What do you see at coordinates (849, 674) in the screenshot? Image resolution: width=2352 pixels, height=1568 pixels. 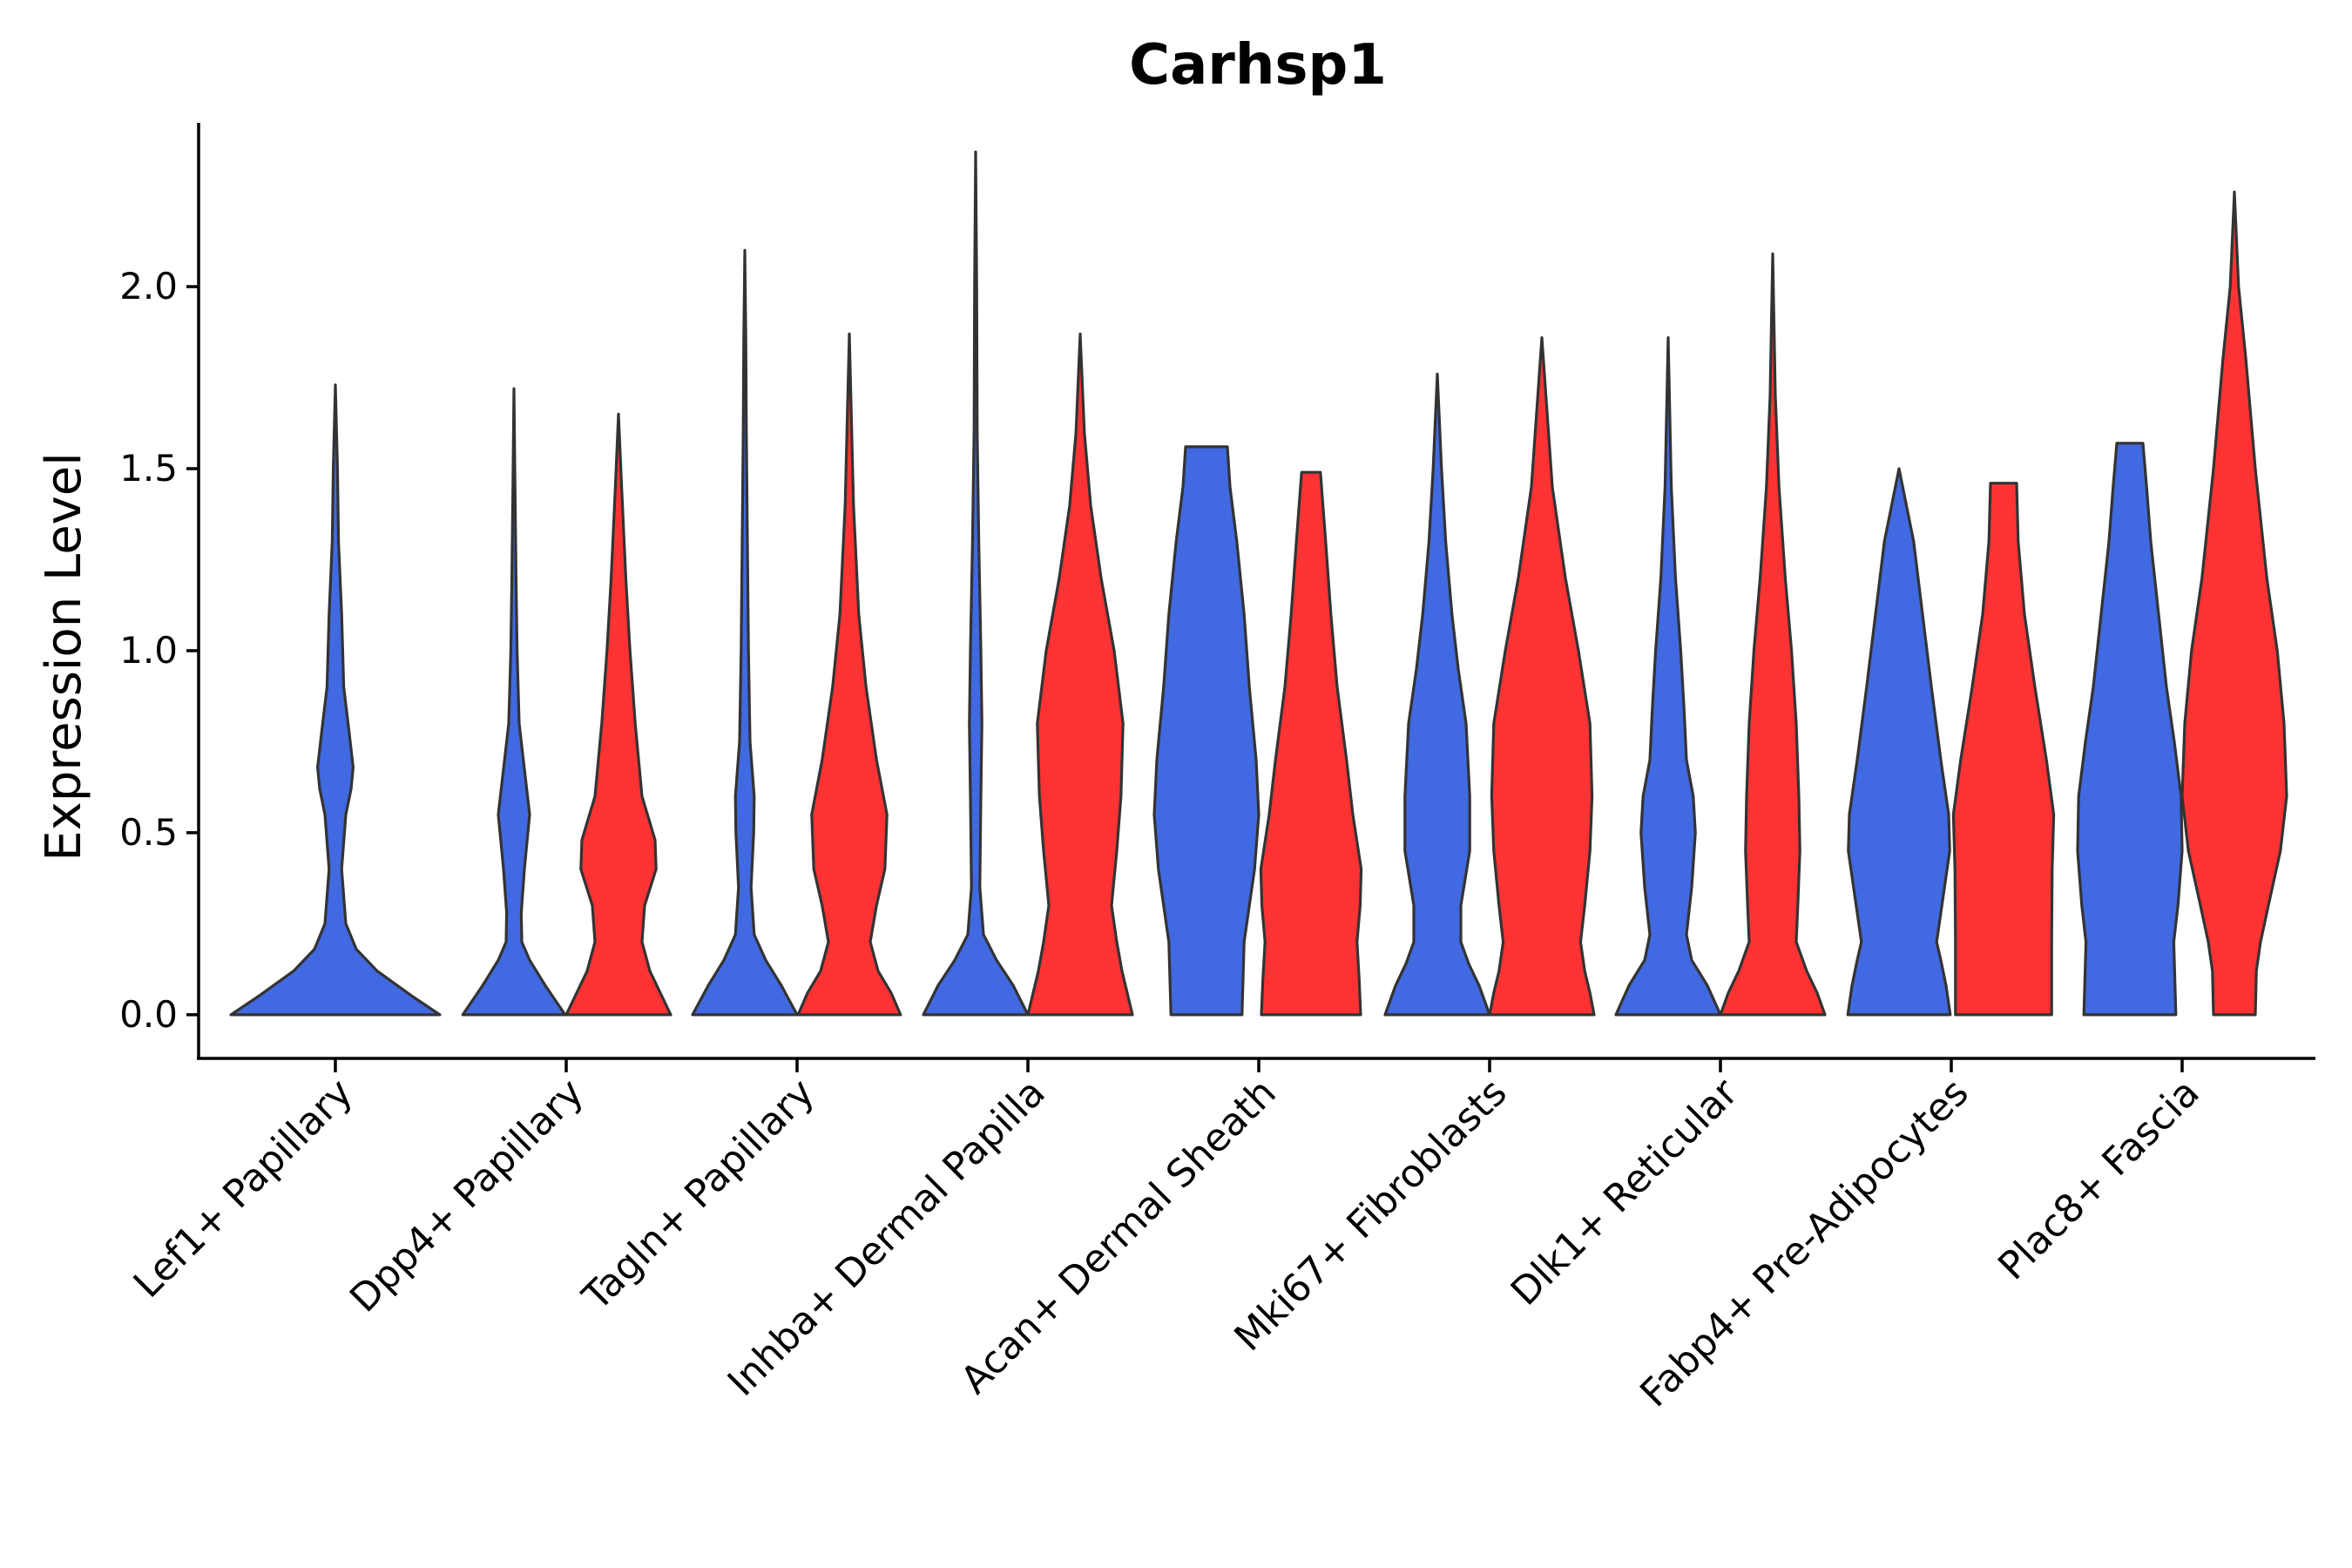 I see `violin-group_b-tagln-papillary` at bounding box center [849, 674].